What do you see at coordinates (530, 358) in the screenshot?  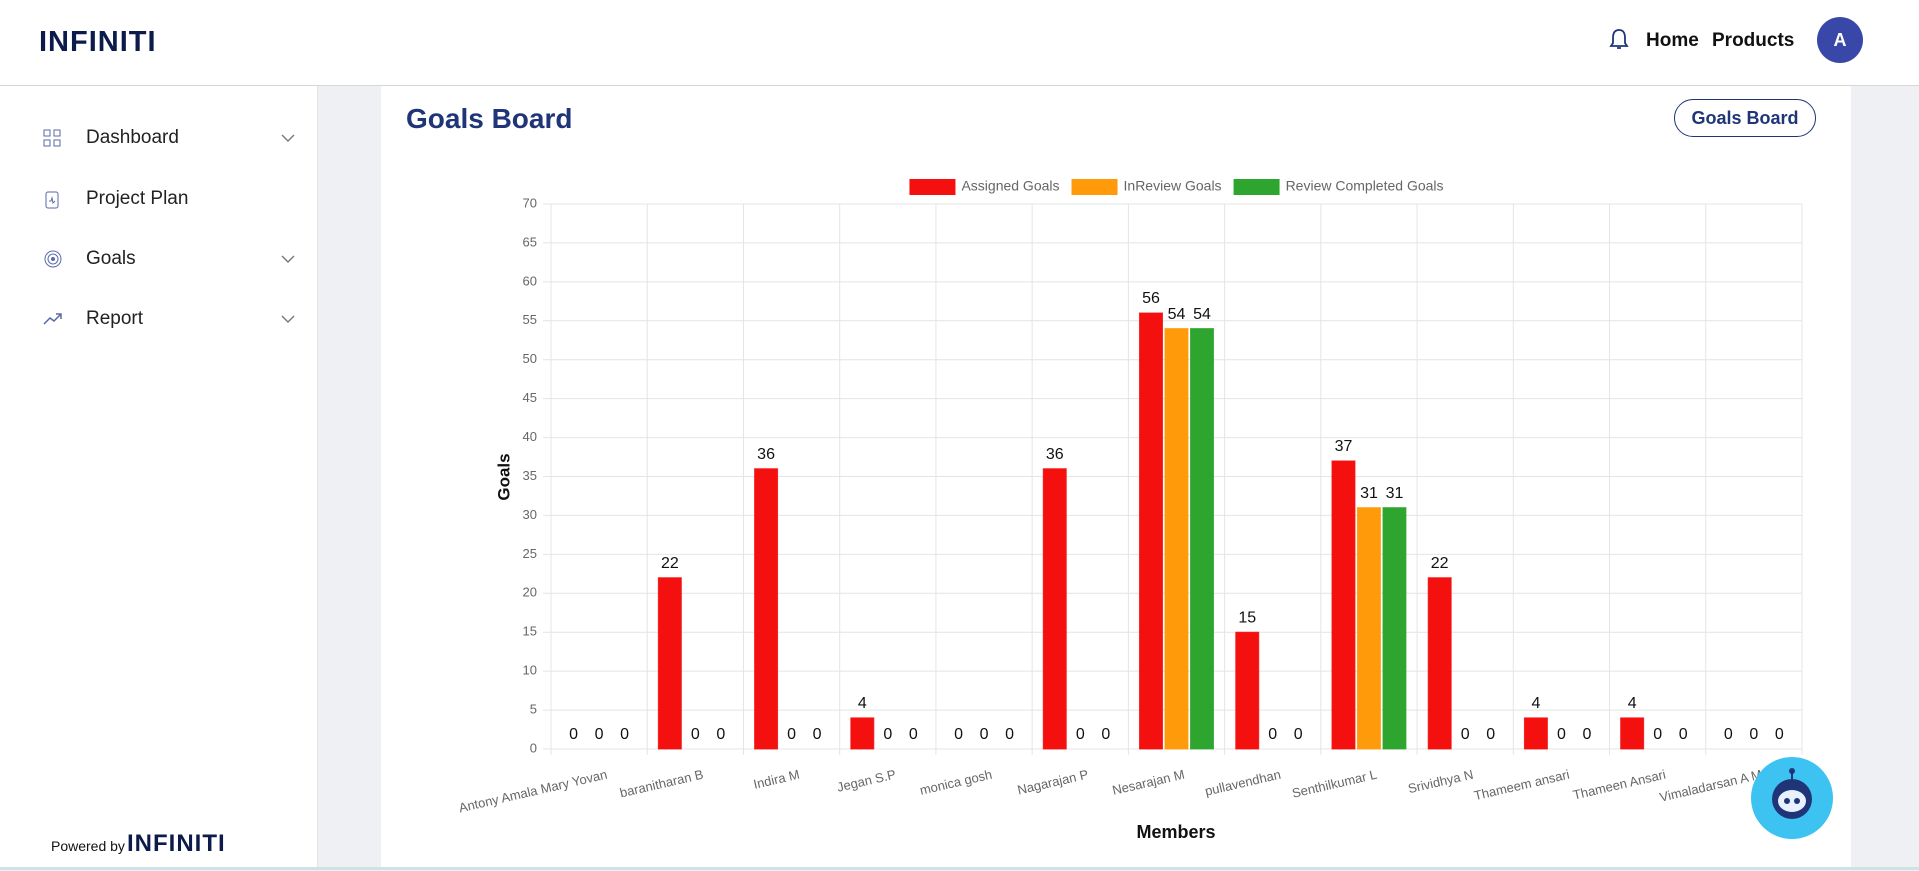 I see `y-tick-label: 50` at bounding box center [530, 358].